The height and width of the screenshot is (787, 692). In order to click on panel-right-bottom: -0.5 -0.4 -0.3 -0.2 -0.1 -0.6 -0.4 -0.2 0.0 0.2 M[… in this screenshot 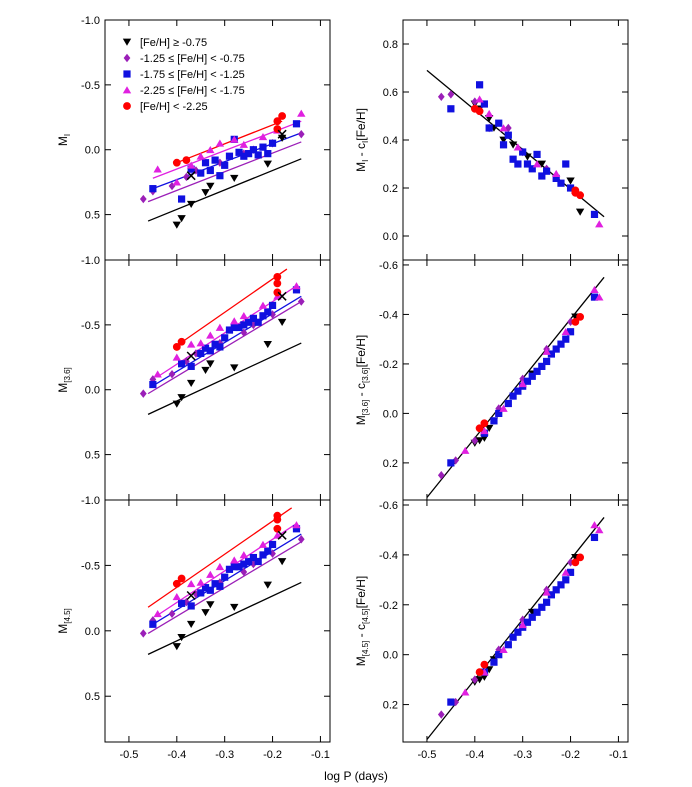, I will do `click(491, 630)`.